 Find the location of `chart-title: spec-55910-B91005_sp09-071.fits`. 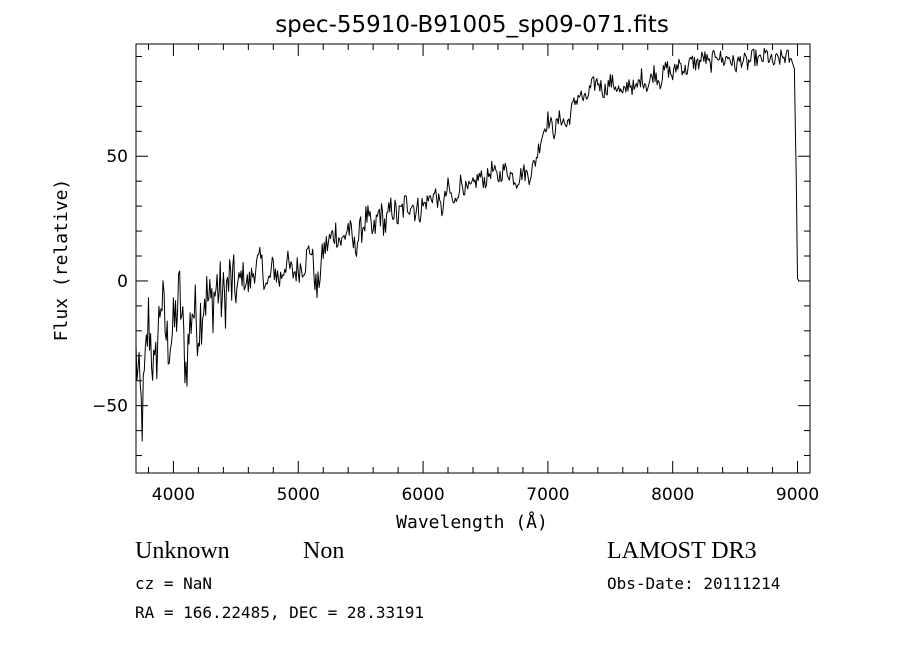

chart-title: spec-55910-B91005_sp09-071.fits is located at coordinates (472, 25).